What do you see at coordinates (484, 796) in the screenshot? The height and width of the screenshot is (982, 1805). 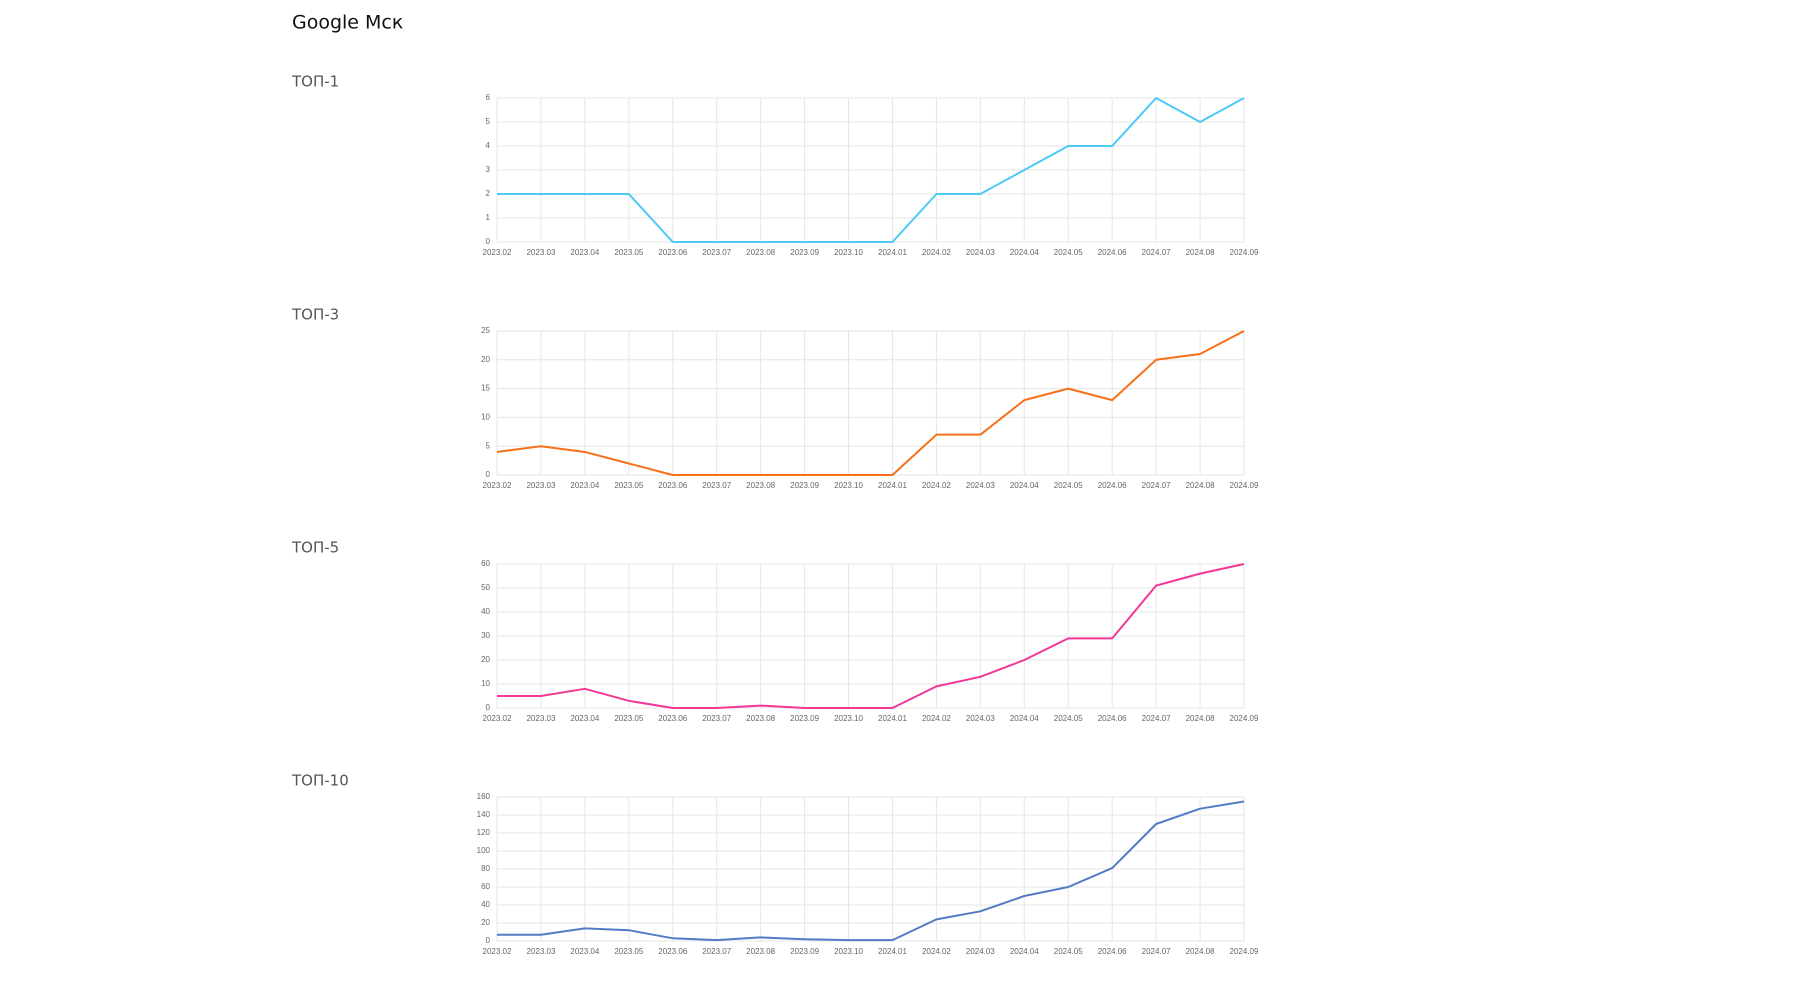 I see `y-tick-label: 160` at bounding box center [484, 796].